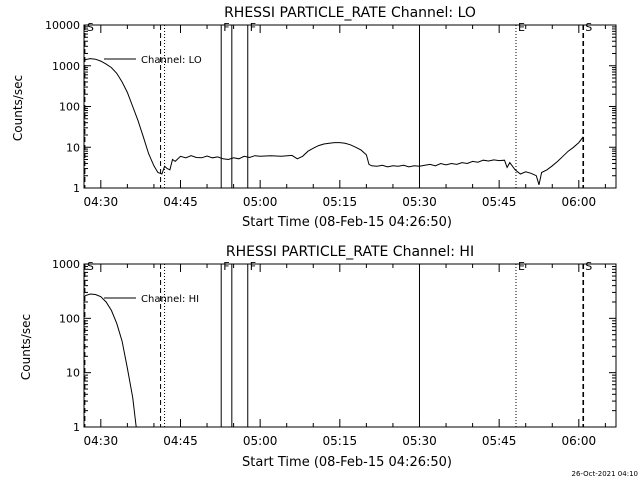  What do you see at coordinates (605, 474) in the screenshot?
I see `footer-date: 26-Oct-2021 04:10` at bounding box center [605, 474].